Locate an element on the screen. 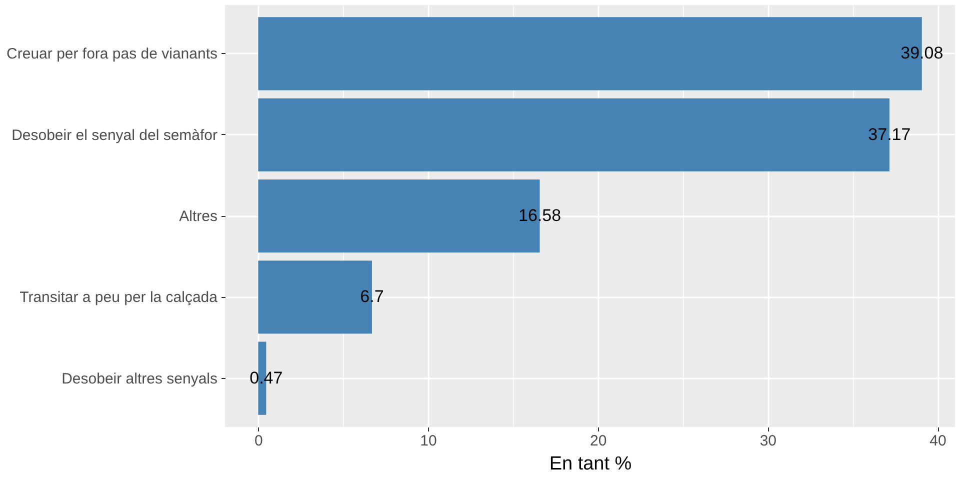 The width and height of the screenshot is (959, 479). y-tick-label: Altres is located at coordinates (198, 216).